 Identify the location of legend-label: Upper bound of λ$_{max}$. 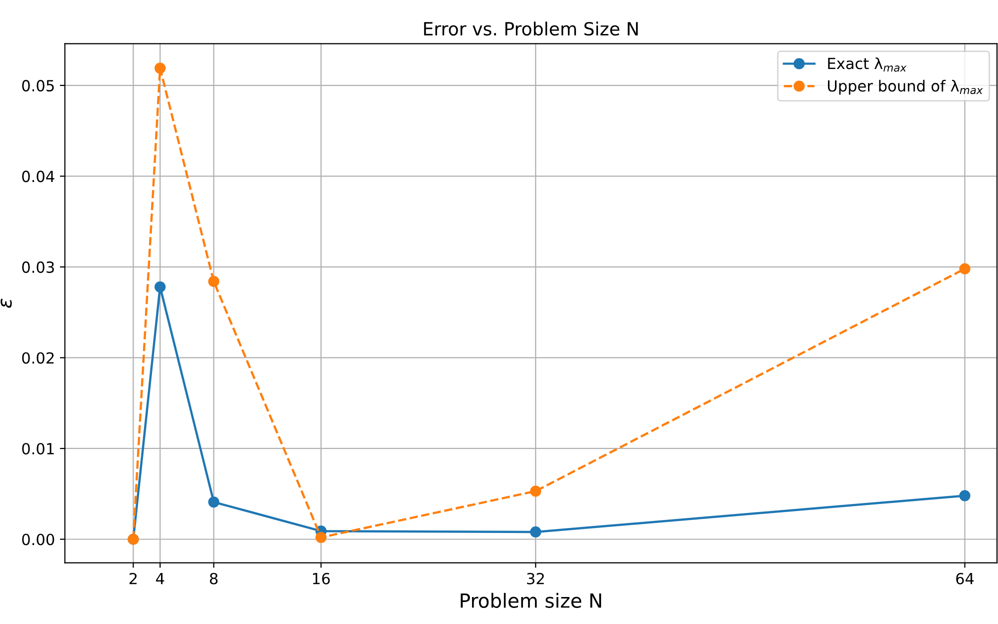
(905, 87).